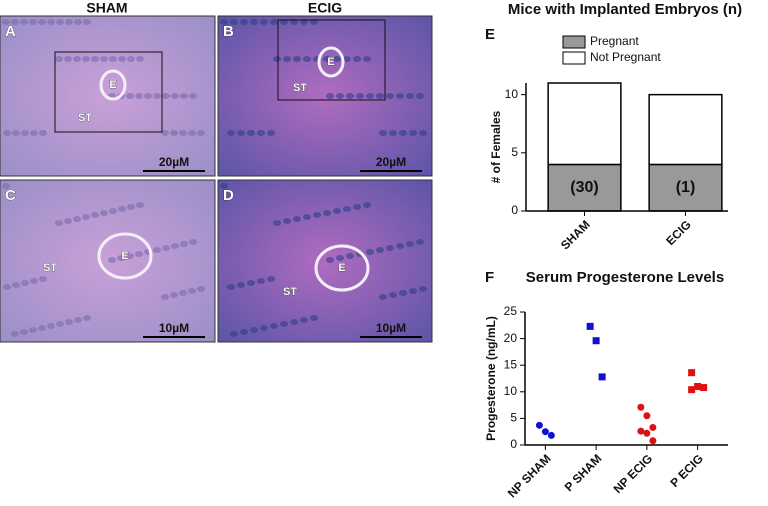  Describe the element at coordinates (174, 162) in the screenshot. I see `scale-label: 20µM` at that location.